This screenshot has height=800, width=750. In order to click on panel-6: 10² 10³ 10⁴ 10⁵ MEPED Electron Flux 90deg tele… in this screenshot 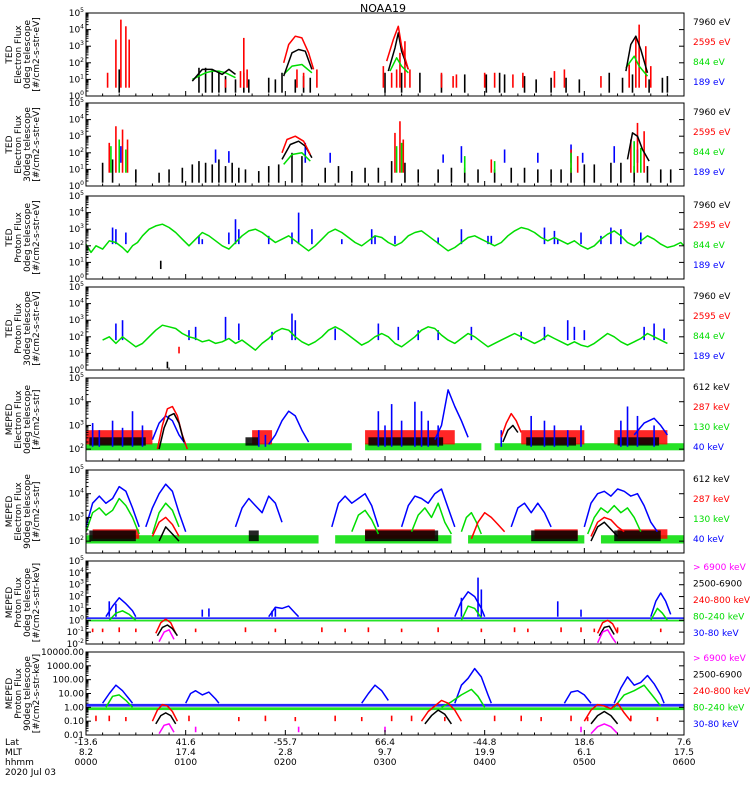, I will do `click(367, 509)`.